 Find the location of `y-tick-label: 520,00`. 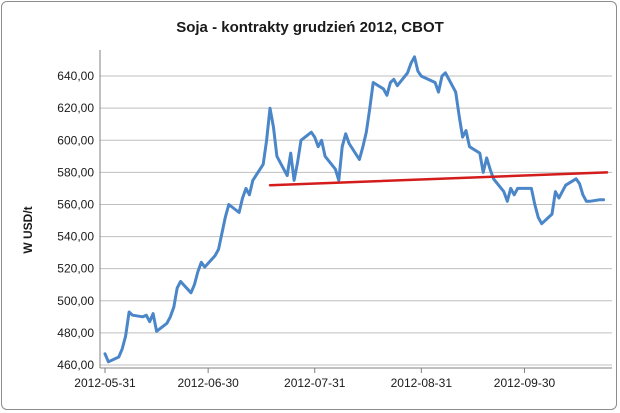

y-tick-label: 520,00 is located at coordinates (75, 269).